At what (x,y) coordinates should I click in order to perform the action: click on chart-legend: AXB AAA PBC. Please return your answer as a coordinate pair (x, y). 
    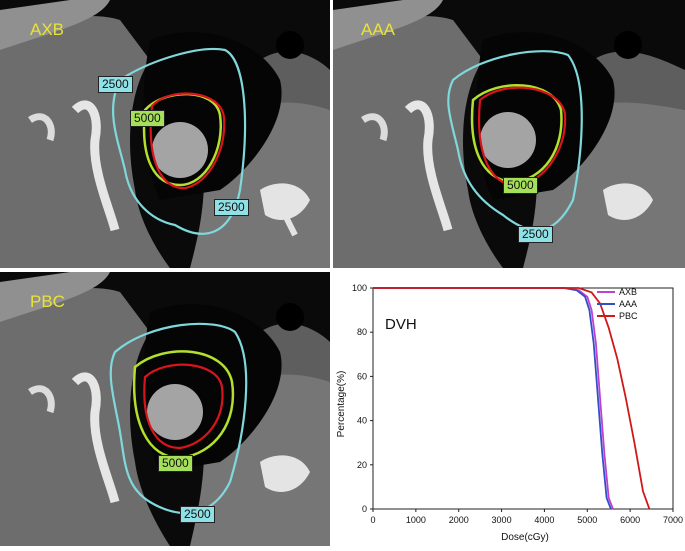
    Looking at the image, I should click on (617, 304).